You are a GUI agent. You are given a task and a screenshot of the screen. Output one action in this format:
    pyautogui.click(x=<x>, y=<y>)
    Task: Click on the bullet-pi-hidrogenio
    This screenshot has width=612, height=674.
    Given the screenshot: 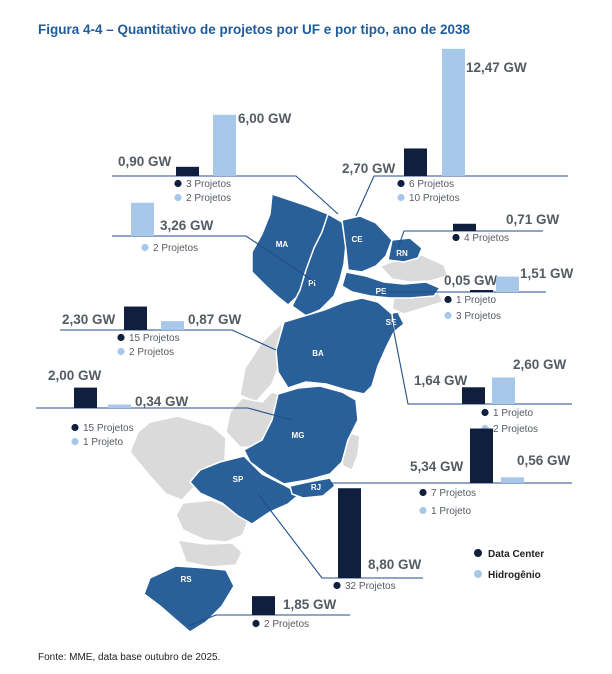 What is the action you would take?
    pyautogui.click(x=145, y=247)
    